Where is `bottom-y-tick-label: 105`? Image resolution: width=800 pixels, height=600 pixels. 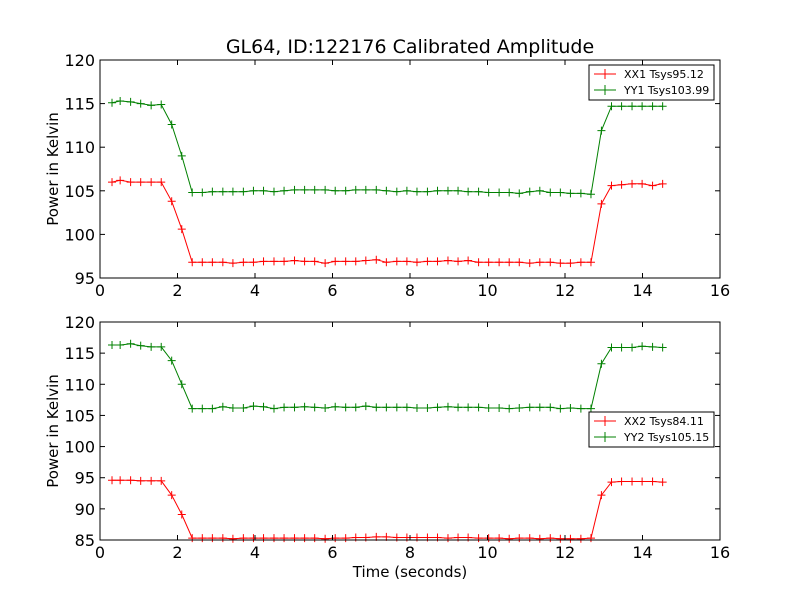
bottom-y-tick-label: 105 is located at coordinates (79, 415).